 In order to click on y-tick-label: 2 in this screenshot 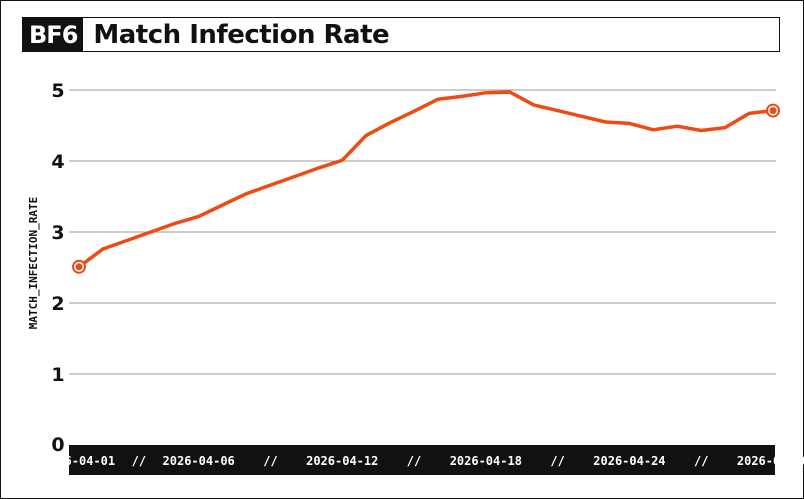, I will do `click(57, 304)`.